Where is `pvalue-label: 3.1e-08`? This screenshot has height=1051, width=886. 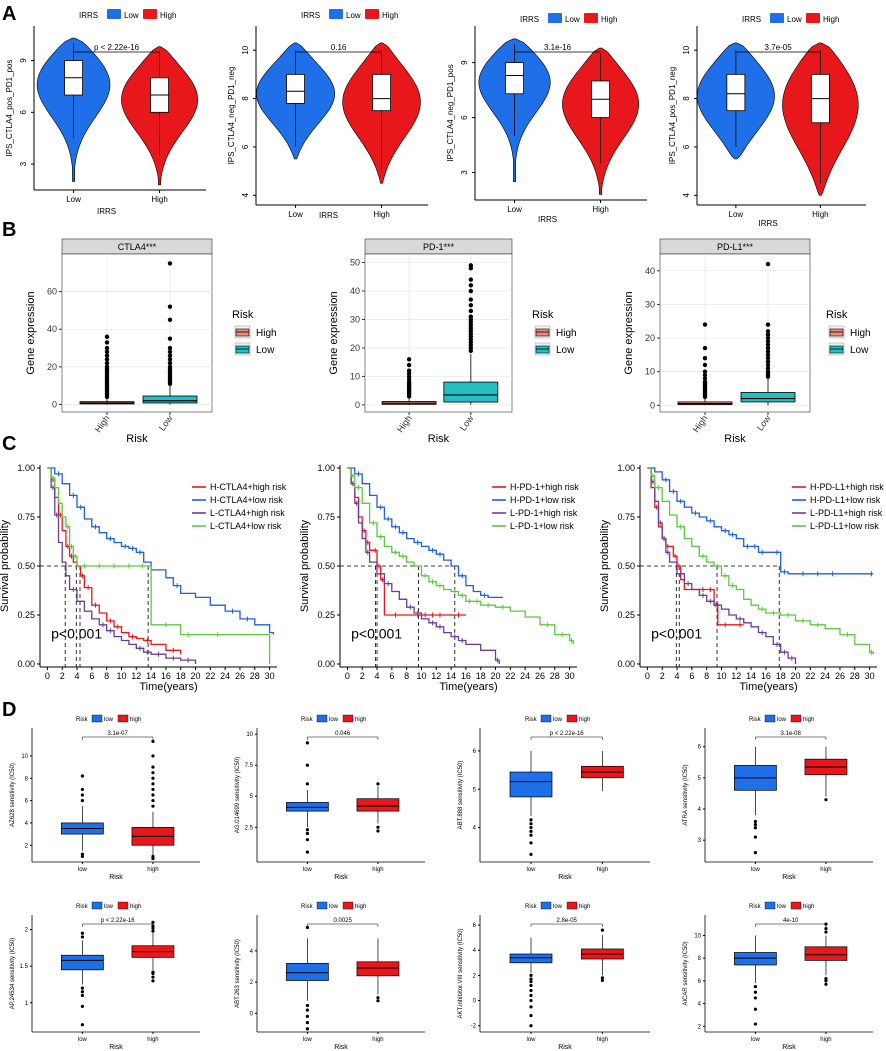 pvalue-label: 3.1e-08 is located at coordinates (791, 734).